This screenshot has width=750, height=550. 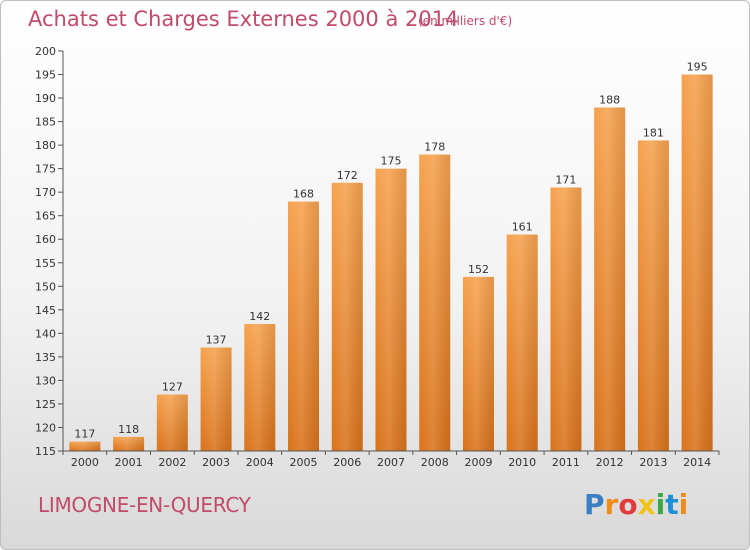 I want to click on bar-value-label: 175, so click(x=391, y=161).